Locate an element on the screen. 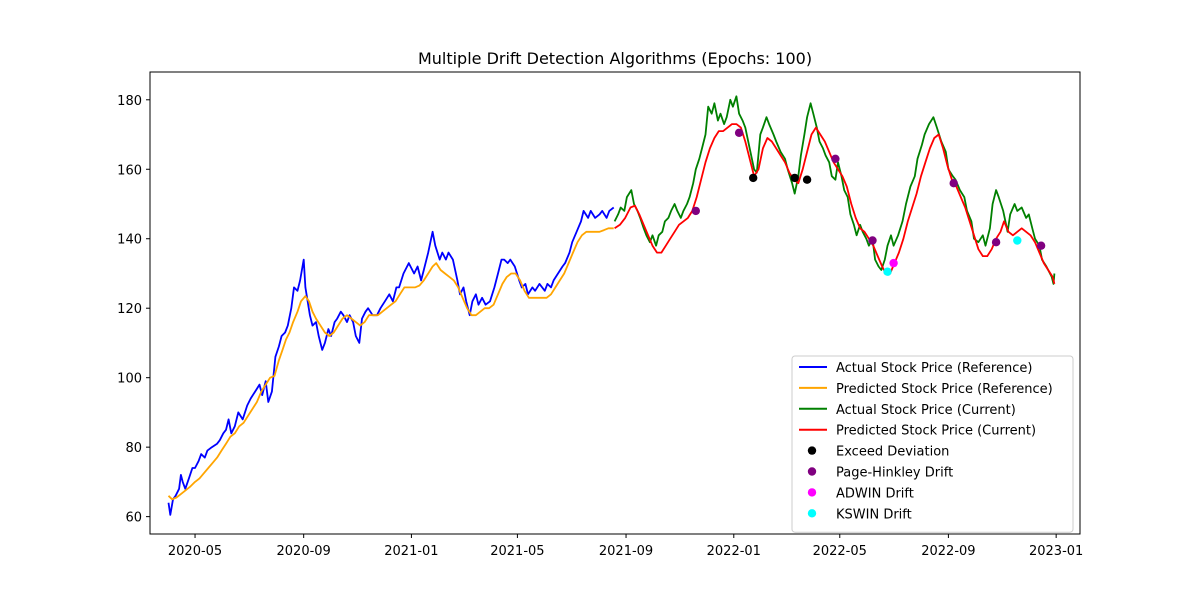 This screenshot has height=604, width=1200. marker-adwin-drift is located at coordinates (893, 263).